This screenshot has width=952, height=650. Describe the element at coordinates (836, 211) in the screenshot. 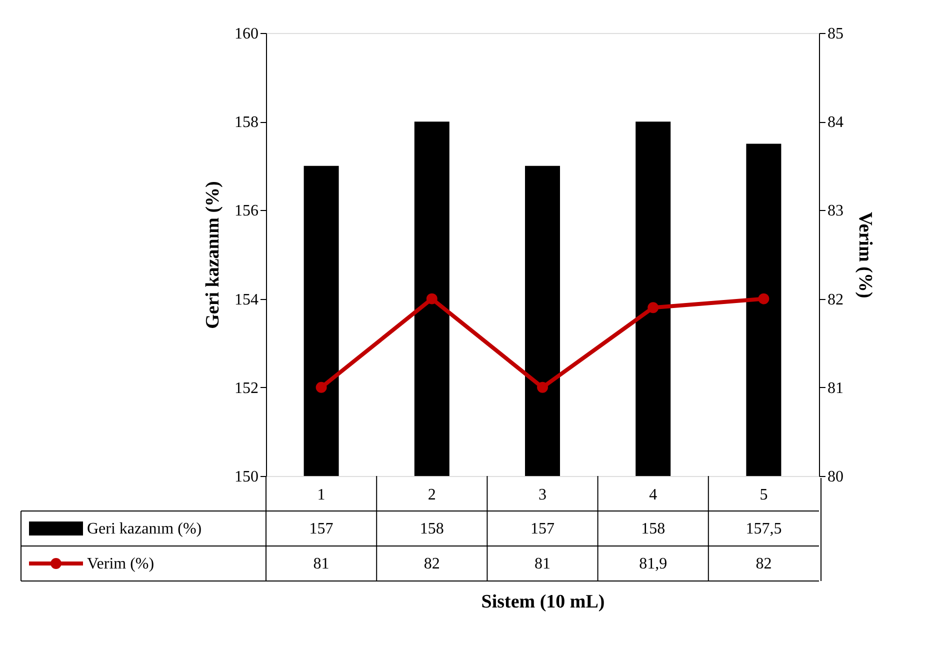

I see `y2-tick-label: 83` at that location.